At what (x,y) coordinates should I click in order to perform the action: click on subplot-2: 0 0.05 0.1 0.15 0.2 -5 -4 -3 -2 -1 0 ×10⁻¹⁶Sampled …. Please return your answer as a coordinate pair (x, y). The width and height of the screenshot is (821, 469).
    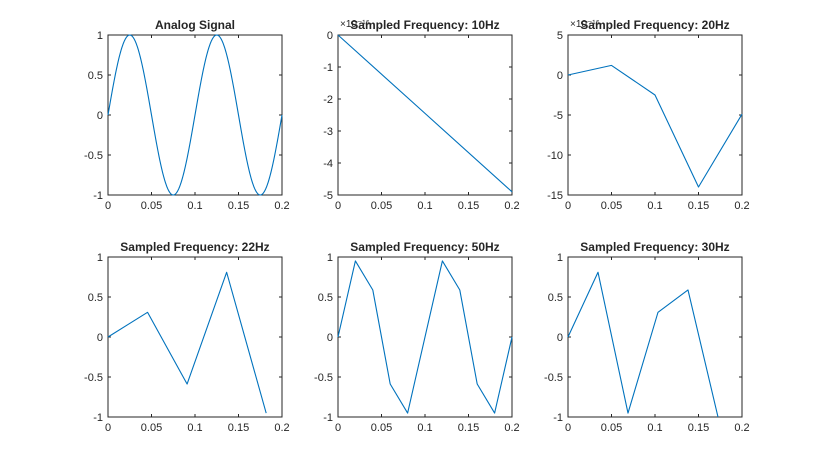
    Looking at the image, I should click on (421, 115).